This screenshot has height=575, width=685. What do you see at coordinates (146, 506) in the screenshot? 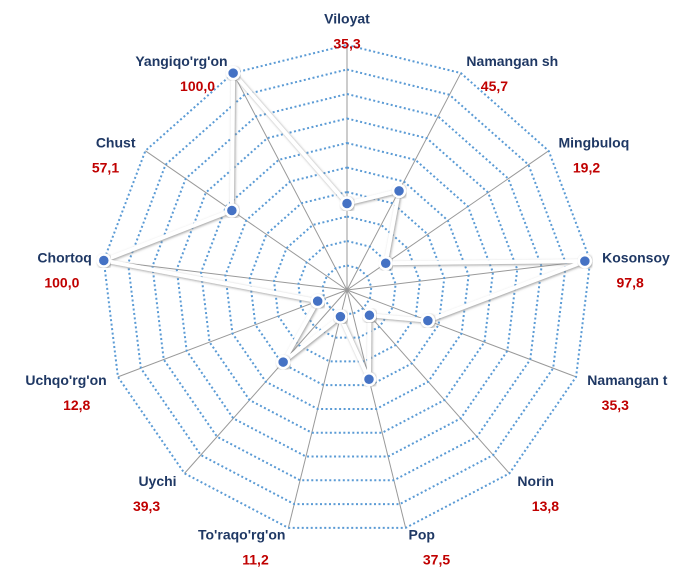
I see `value-label: 39,3` at bounding box center [146, 506].